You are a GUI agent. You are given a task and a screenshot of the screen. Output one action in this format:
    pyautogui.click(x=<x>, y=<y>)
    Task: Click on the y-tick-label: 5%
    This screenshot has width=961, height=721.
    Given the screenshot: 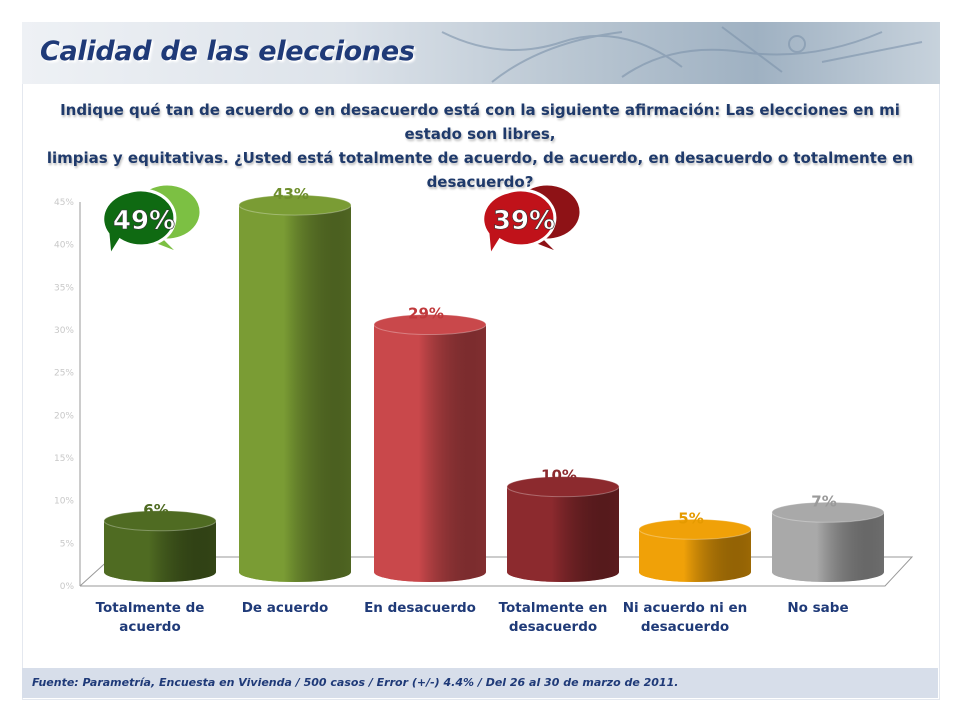 What is the action you would take?
    pyautogui.click(x=67, y=544)
    